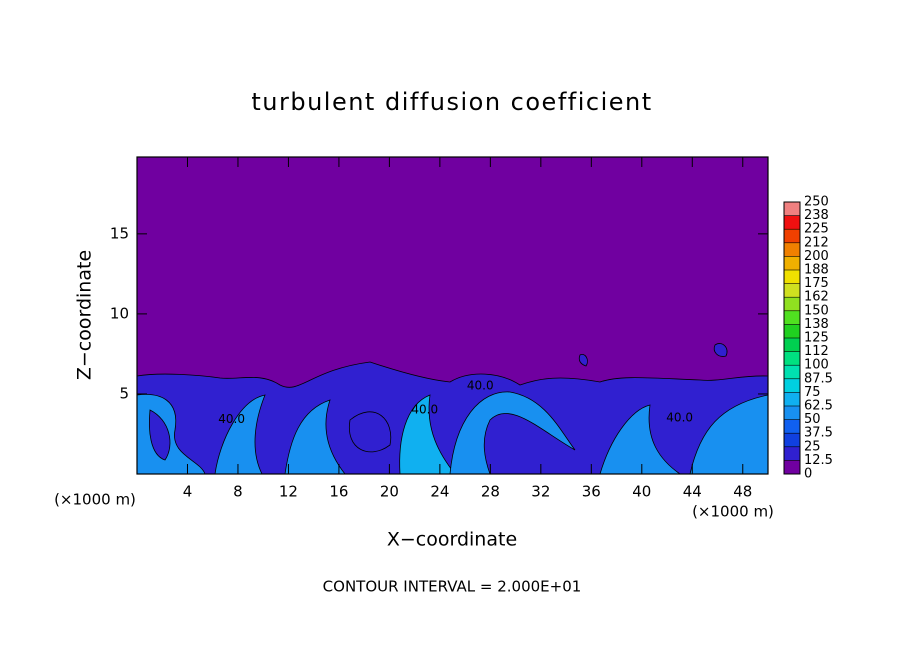 The image size is (904, 654). I want to click on x-tick-label: 28, so click(490, 492).